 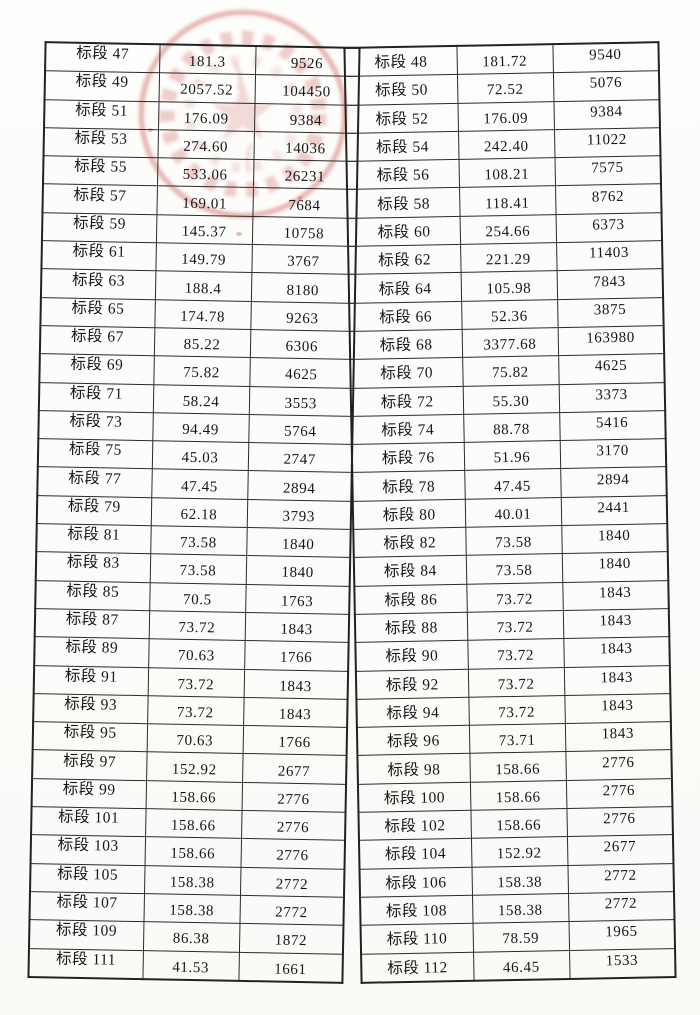 I want to click on section-label-cell-text: 标段 103, so click(x=88, y=846).